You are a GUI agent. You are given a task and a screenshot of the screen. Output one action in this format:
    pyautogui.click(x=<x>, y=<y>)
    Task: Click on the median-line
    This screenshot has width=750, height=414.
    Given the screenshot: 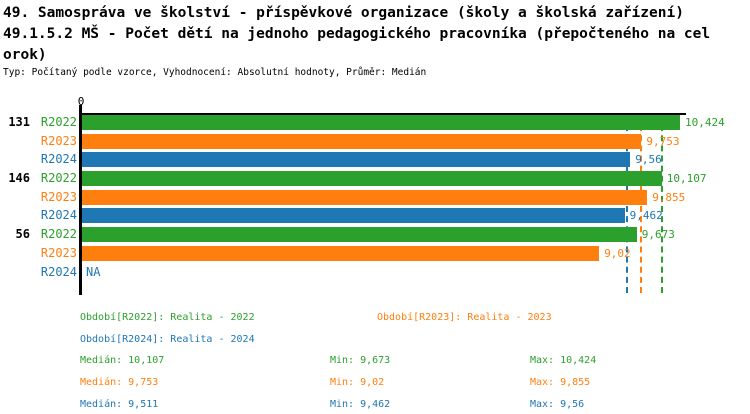 What is the action you would take?
    pyautogui.click(x=661, y=204)
    